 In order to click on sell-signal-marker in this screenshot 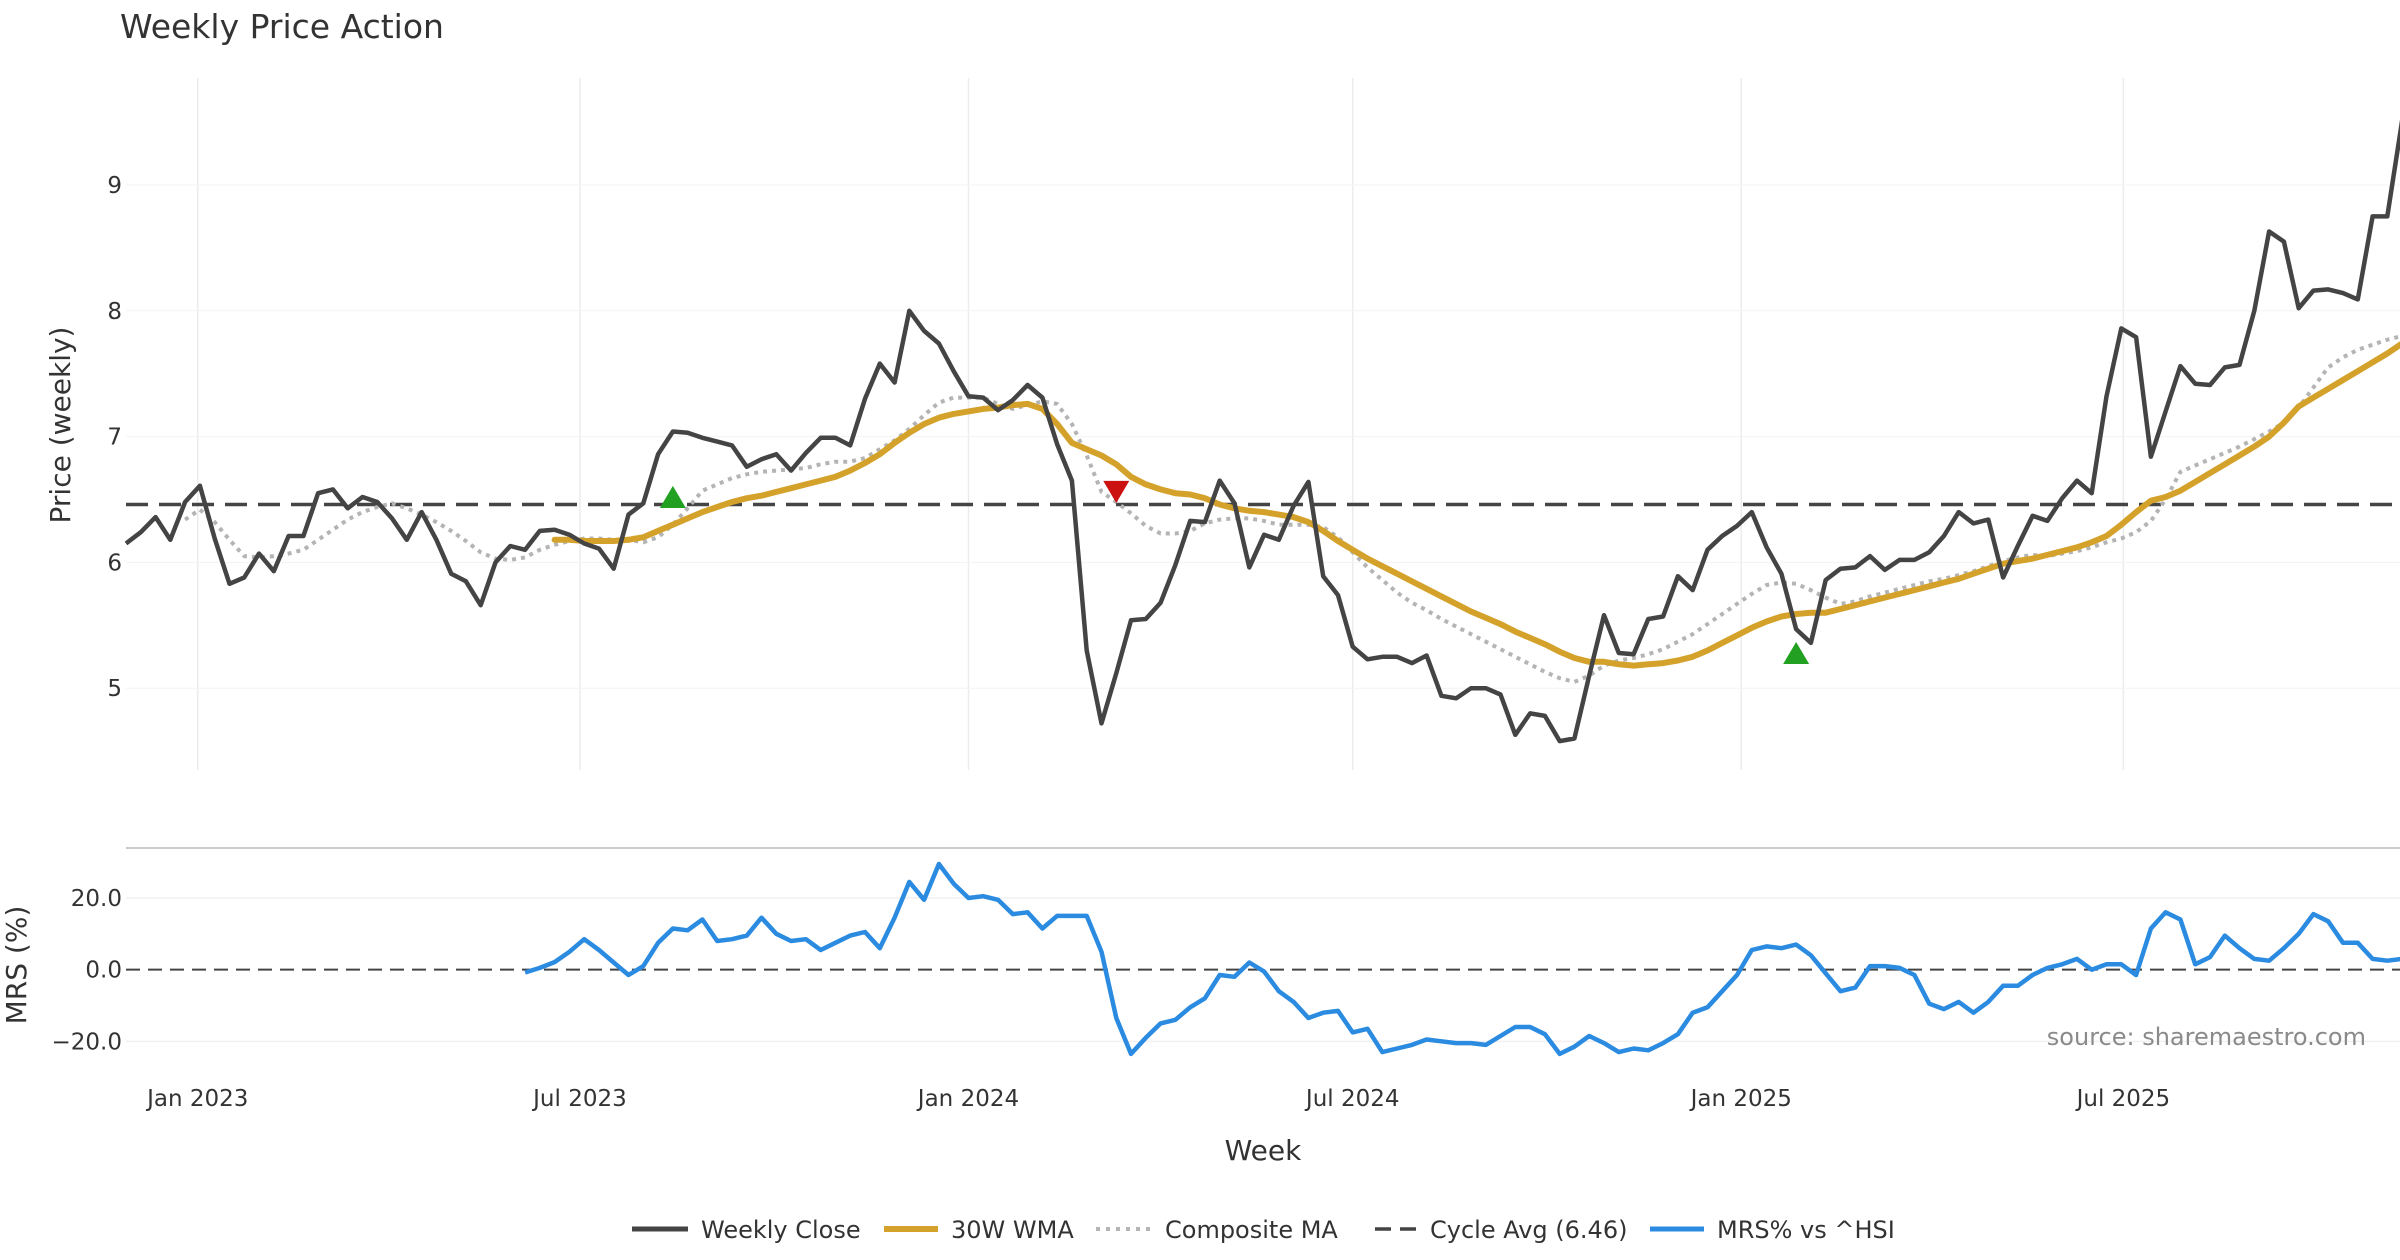, I will do `click(1116, 491)`.